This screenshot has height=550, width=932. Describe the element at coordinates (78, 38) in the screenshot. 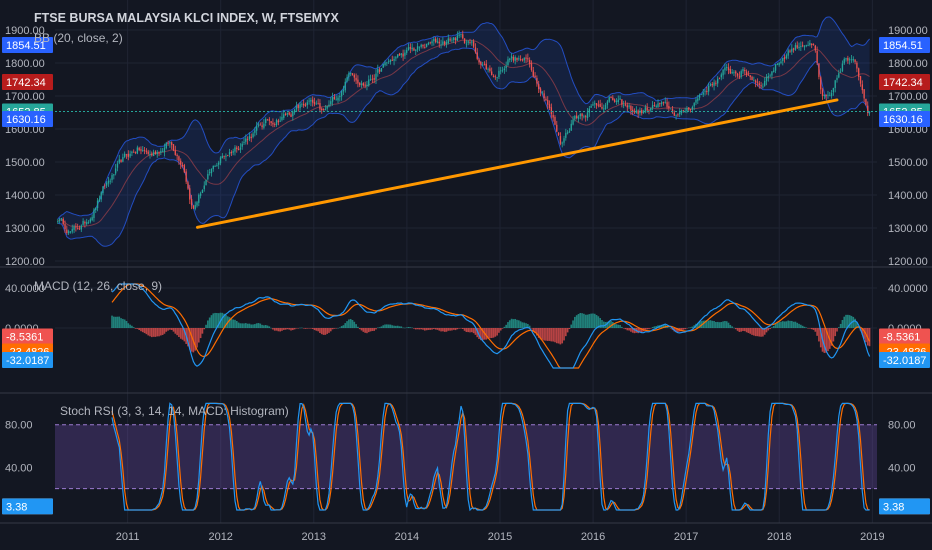

I see `bb-label: BB (20, close, 2)` at that location.